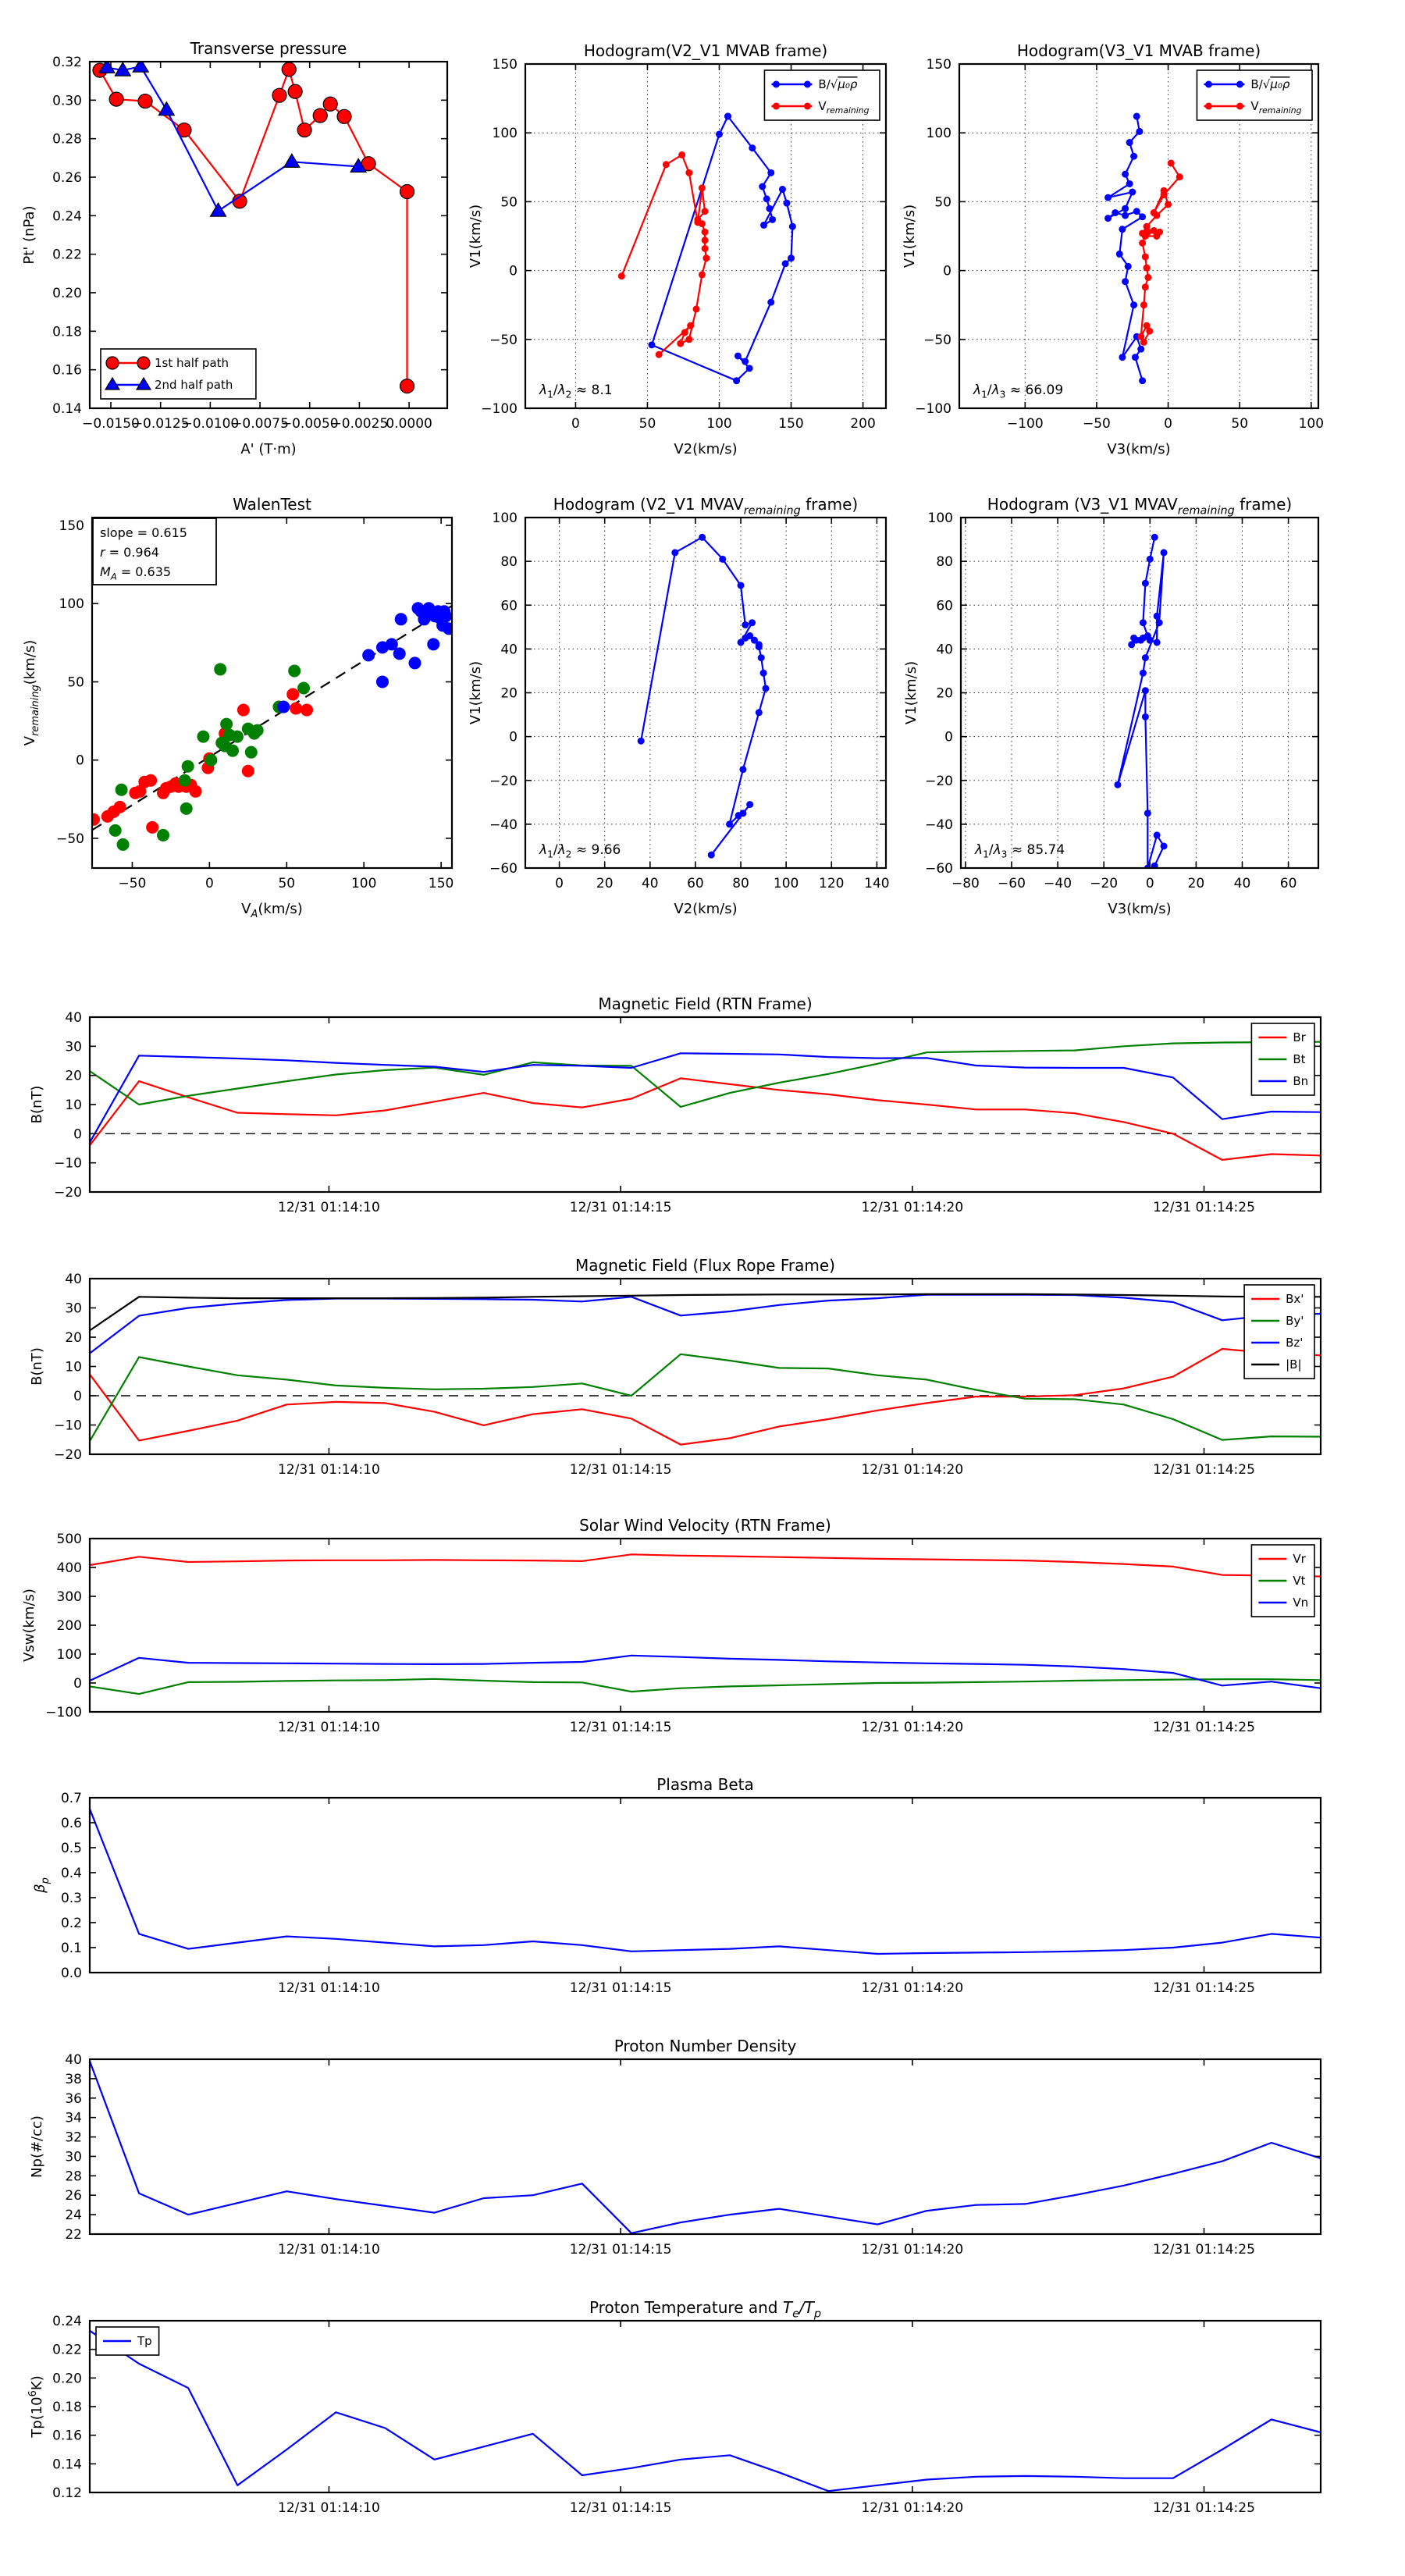  What do you see at coordinates (1299, 1037) in the screenshot?
I see `legend-label: Br` at bounding box center [1299, 1037].